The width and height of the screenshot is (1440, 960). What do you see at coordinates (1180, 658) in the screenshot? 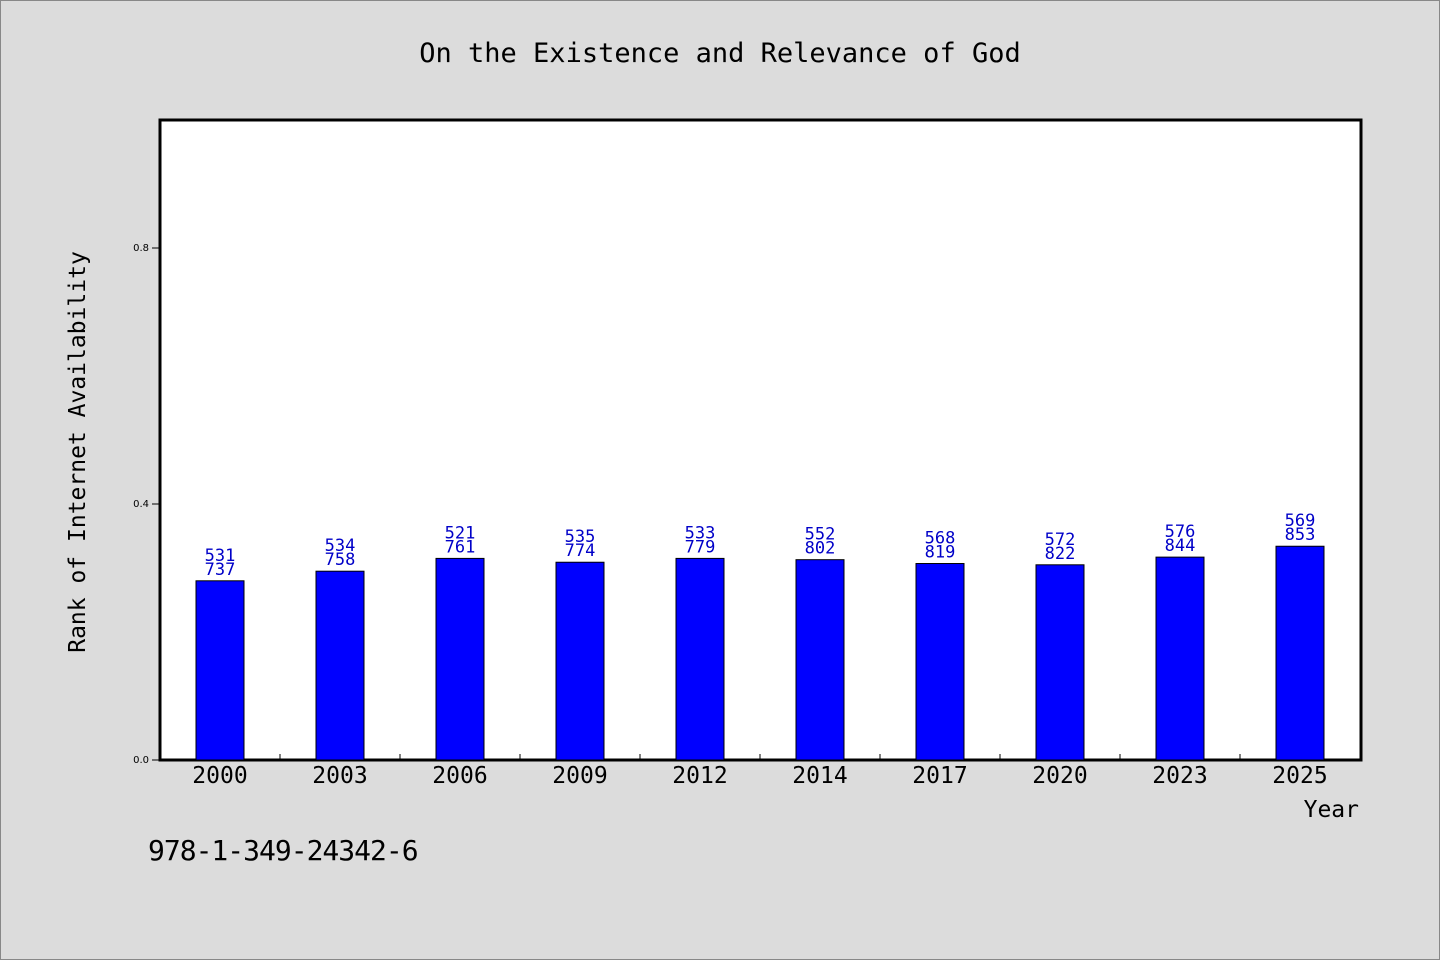
I see `bar-2023` at bounding box center [1180, 658].